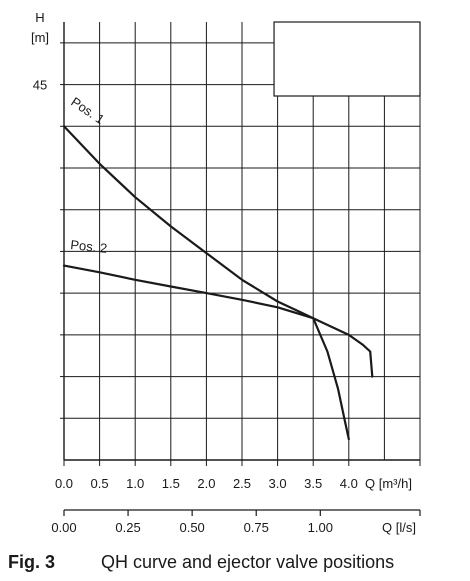  Describe the element at coordinates (248, 562) in the screenshot. I see `figure-caption-text: QH curve and ejector valve positions` at that location.